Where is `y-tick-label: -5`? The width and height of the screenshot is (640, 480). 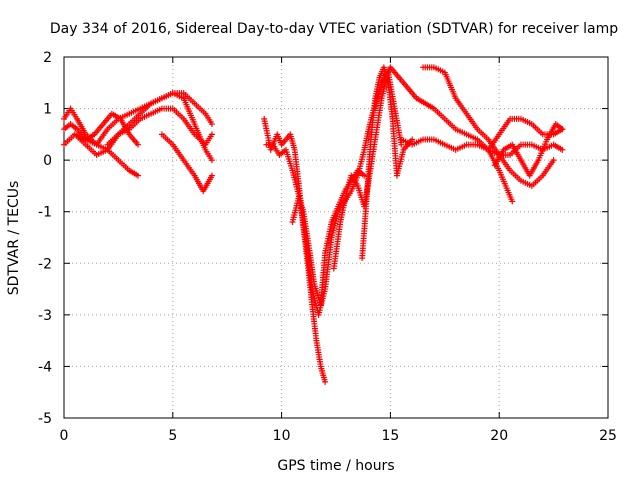 y-tick-label: -5 is located at coordinates (45, 419).